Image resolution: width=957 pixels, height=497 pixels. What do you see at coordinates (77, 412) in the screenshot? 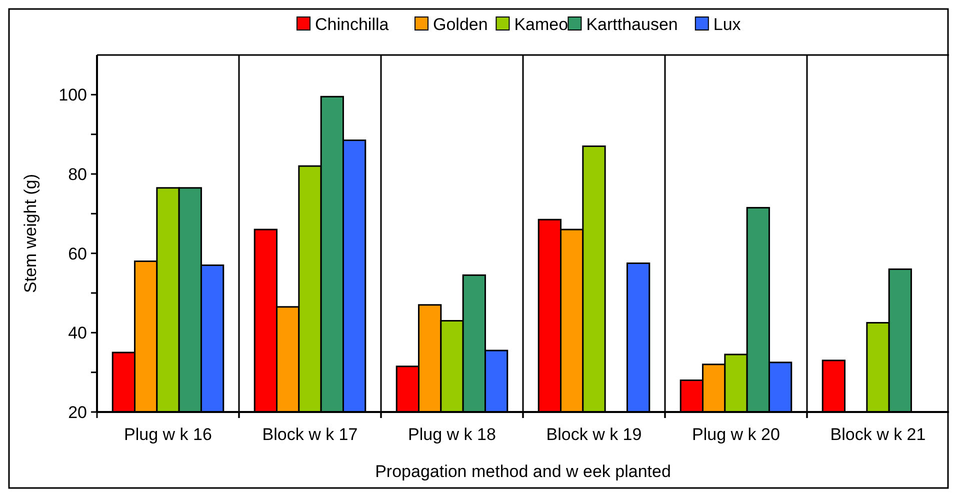
I see `y-tick-label: 20` at bounding box center [77, 412].